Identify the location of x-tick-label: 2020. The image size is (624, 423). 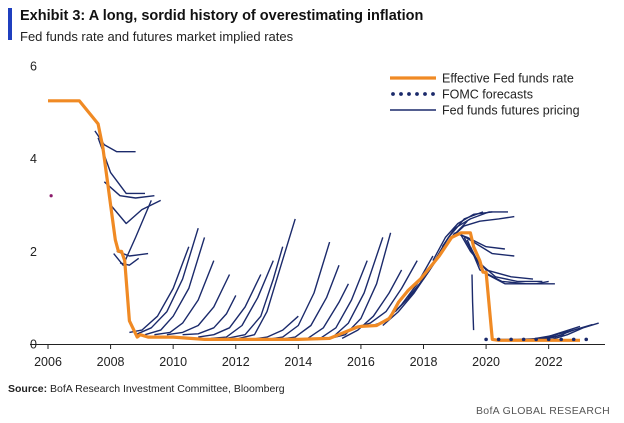
(486, 362).